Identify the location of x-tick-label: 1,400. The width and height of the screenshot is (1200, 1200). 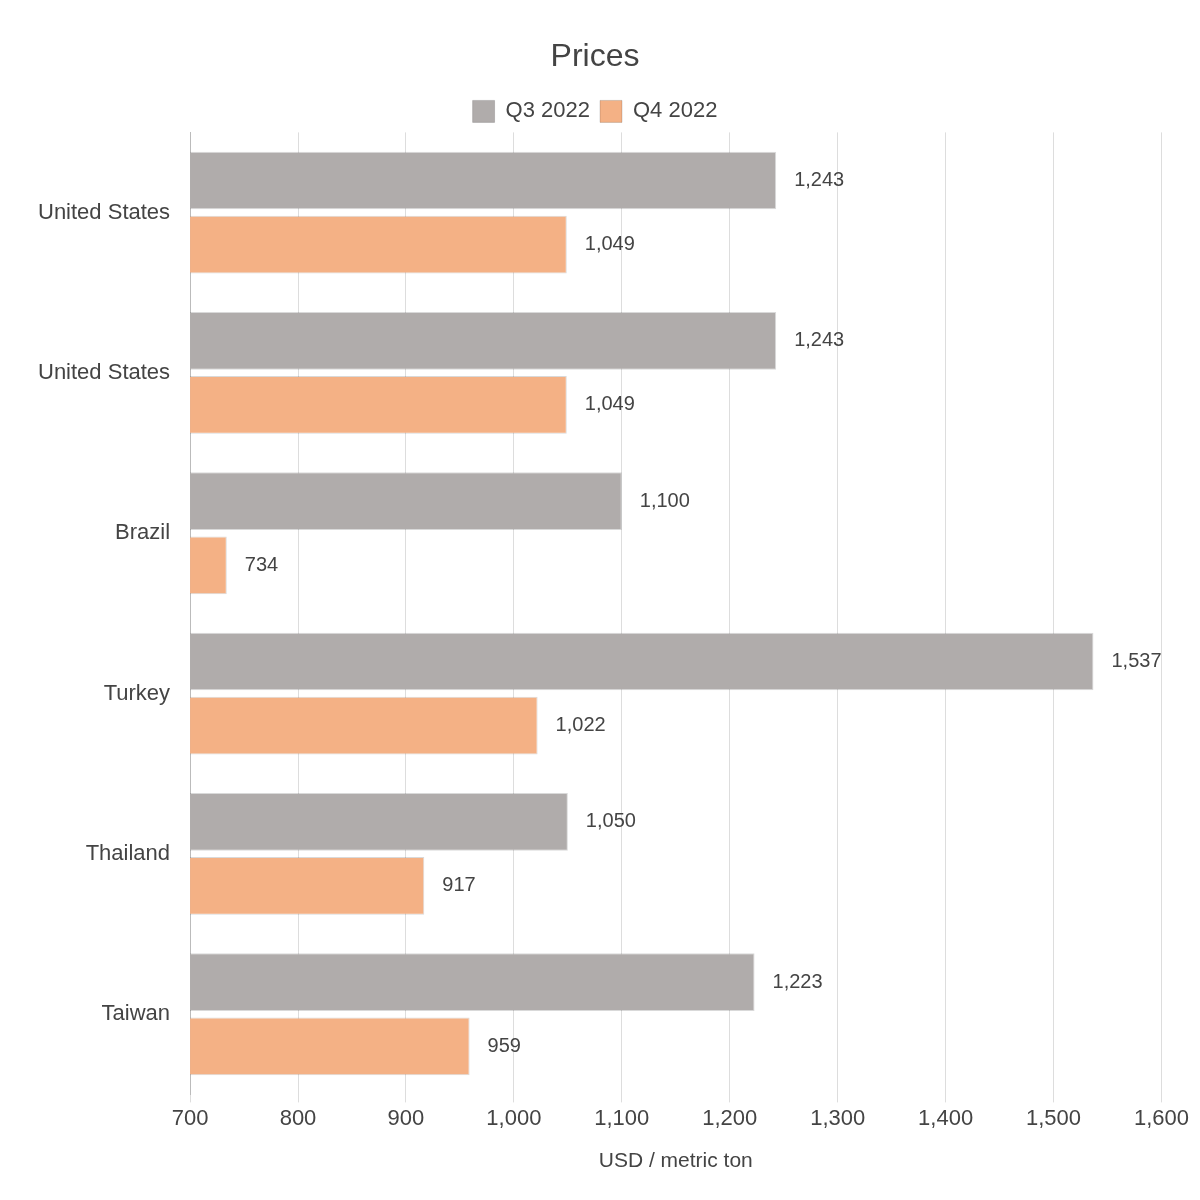
(946, 1117).